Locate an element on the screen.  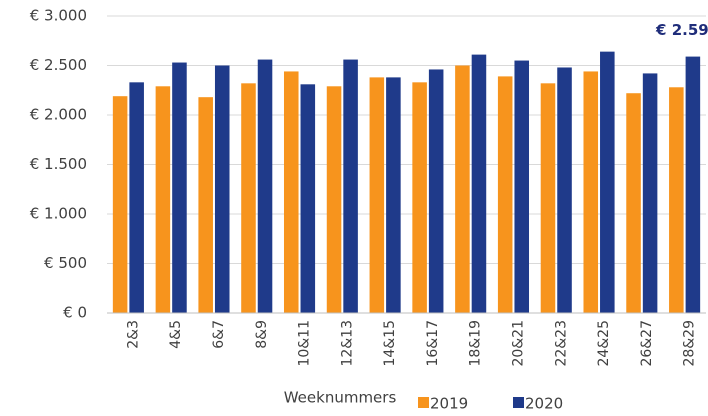
x-tick-label: 8&9 is located at coordinates (262, 334).